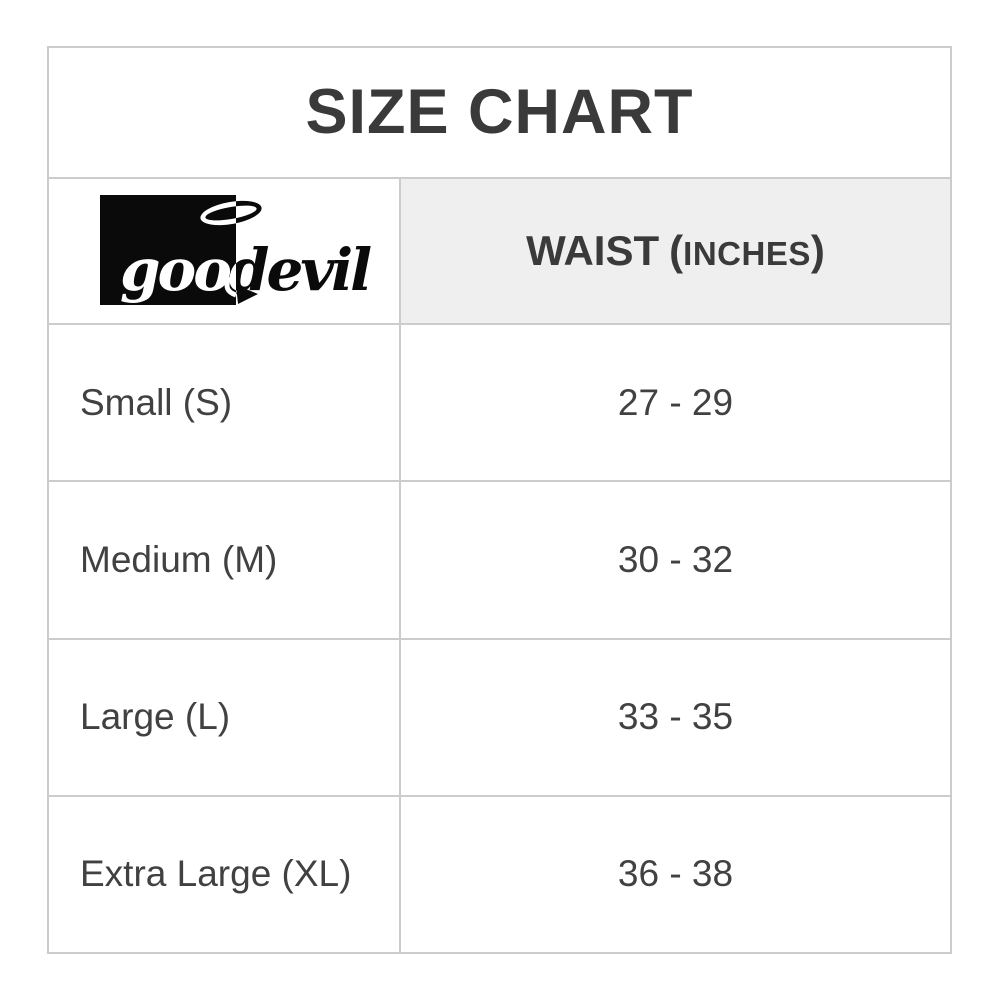 This screenshot has height=1000, width=1000. I want to click on goodevil-logo: goodevil goodevil, so click(236, 251).